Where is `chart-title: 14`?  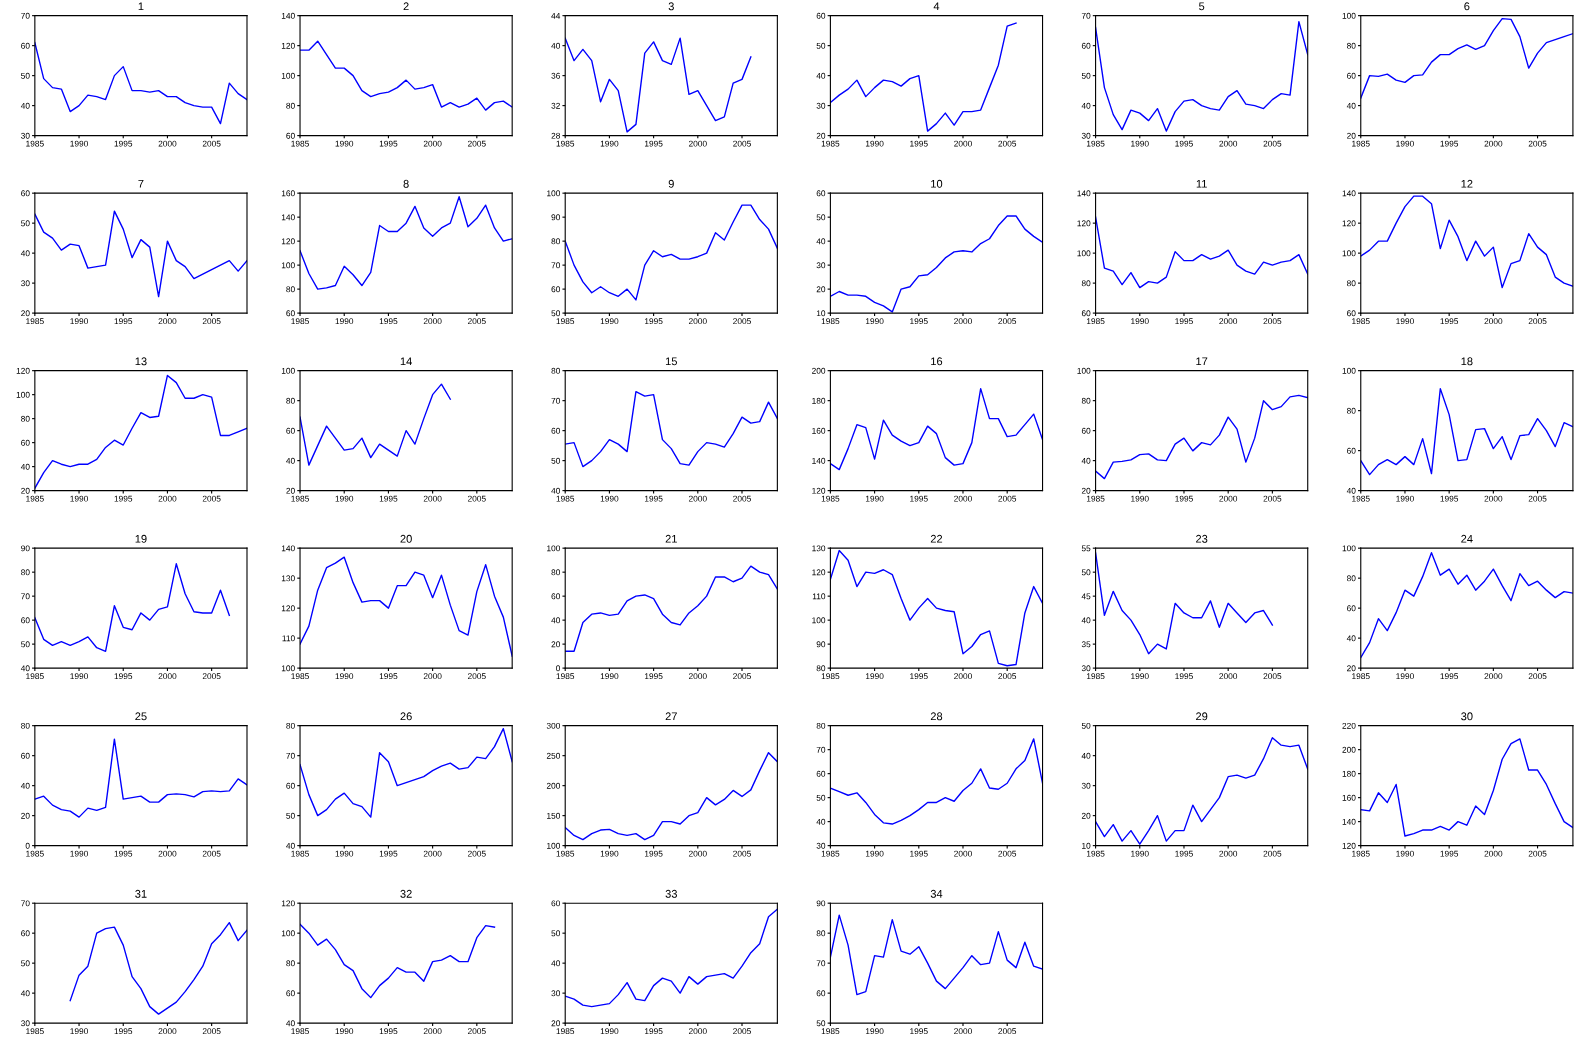 chart-title: 14 is located at coordinates (406, 361).